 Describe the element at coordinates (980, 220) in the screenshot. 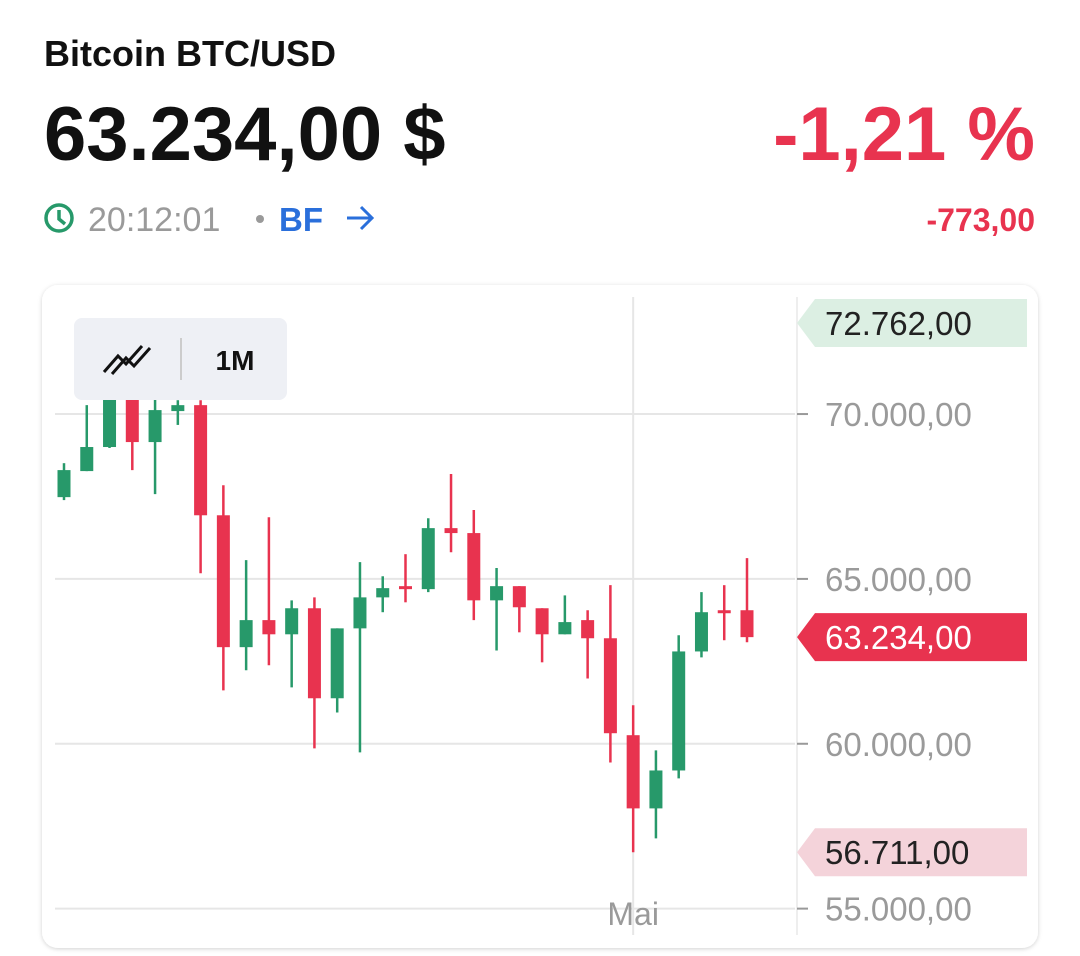

I see `change: -773,00` at that location.